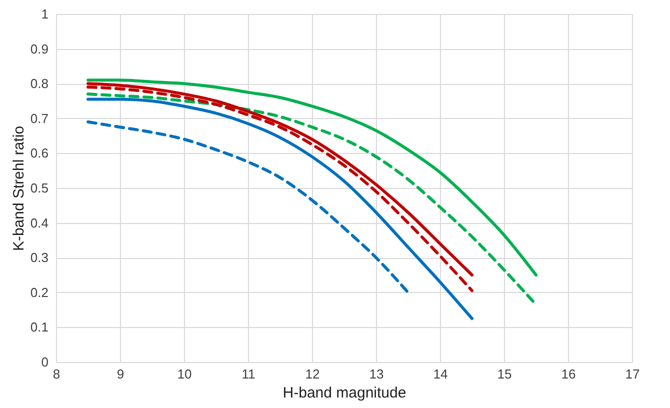 The height and width of the screenshot is (408, 670). What do you see at coordinates (39, 292) in the screenshot?
I see `y-tick-label: 0.2` at bounding box center [39, 292].